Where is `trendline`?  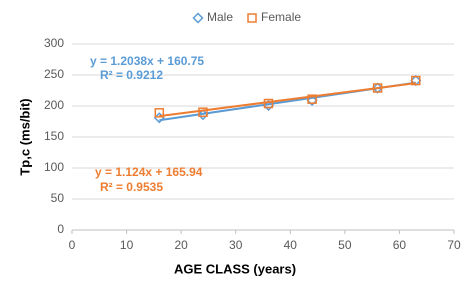
trendline is located at coordinates (287, 100).